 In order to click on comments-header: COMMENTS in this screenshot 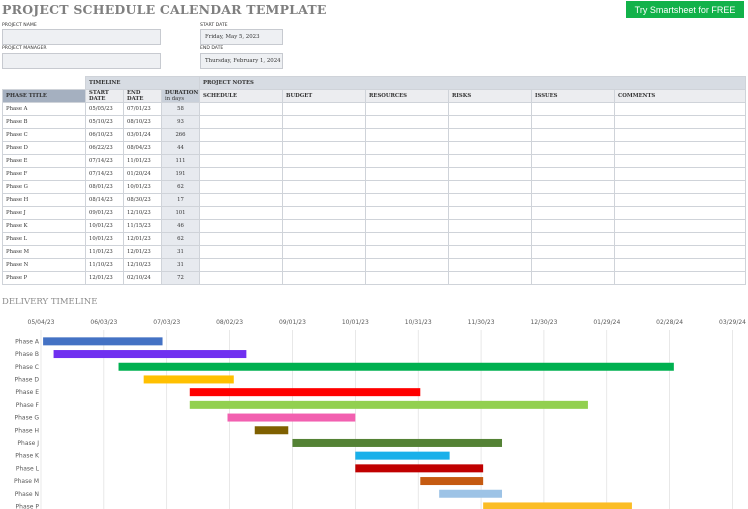, I will do `click(680, 96)`.